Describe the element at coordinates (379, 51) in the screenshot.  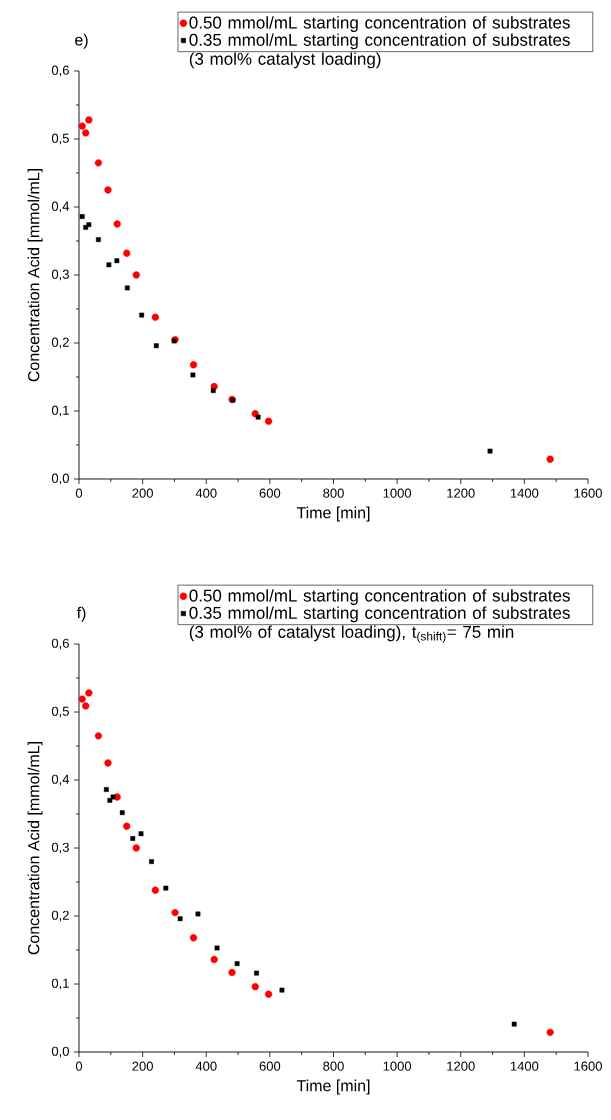
I see `legend-label: 0.35 mmol/mL starting concentration of substrates (3 mol% catalyst loading)` at that location.